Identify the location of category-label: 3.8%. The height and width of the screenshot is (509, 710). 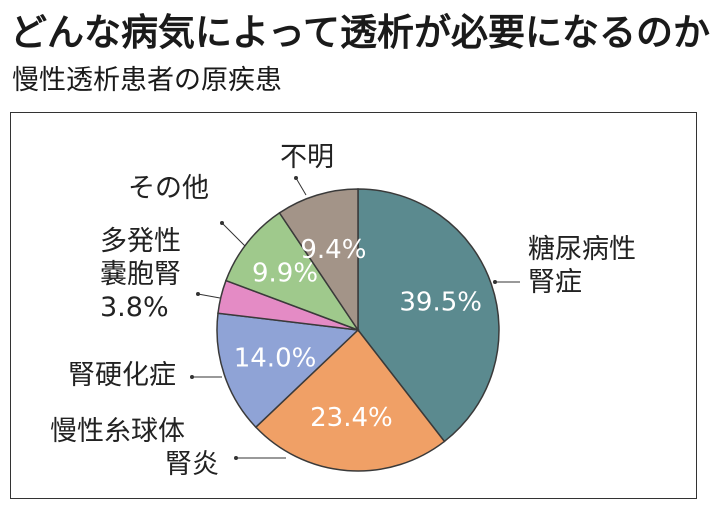
(134, 307).